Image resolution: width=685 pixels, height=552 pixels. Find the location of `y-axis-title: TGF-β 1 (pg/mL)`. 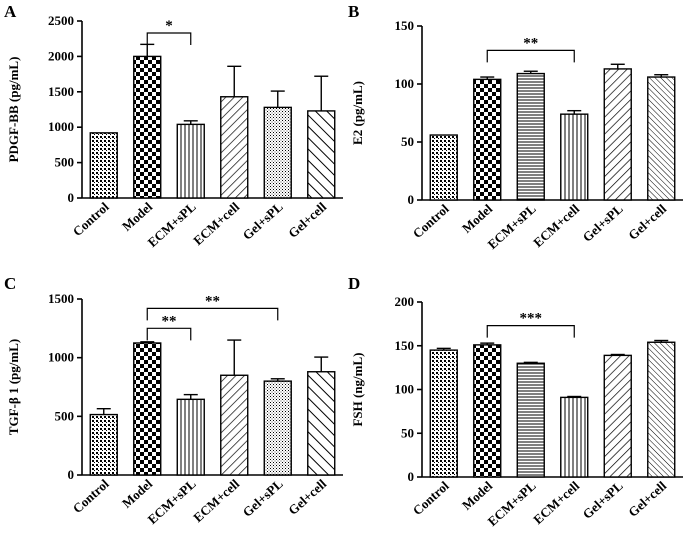

y-axis-title: TGF-β 1 (pg/mL) is located at coordinates (13, 387).